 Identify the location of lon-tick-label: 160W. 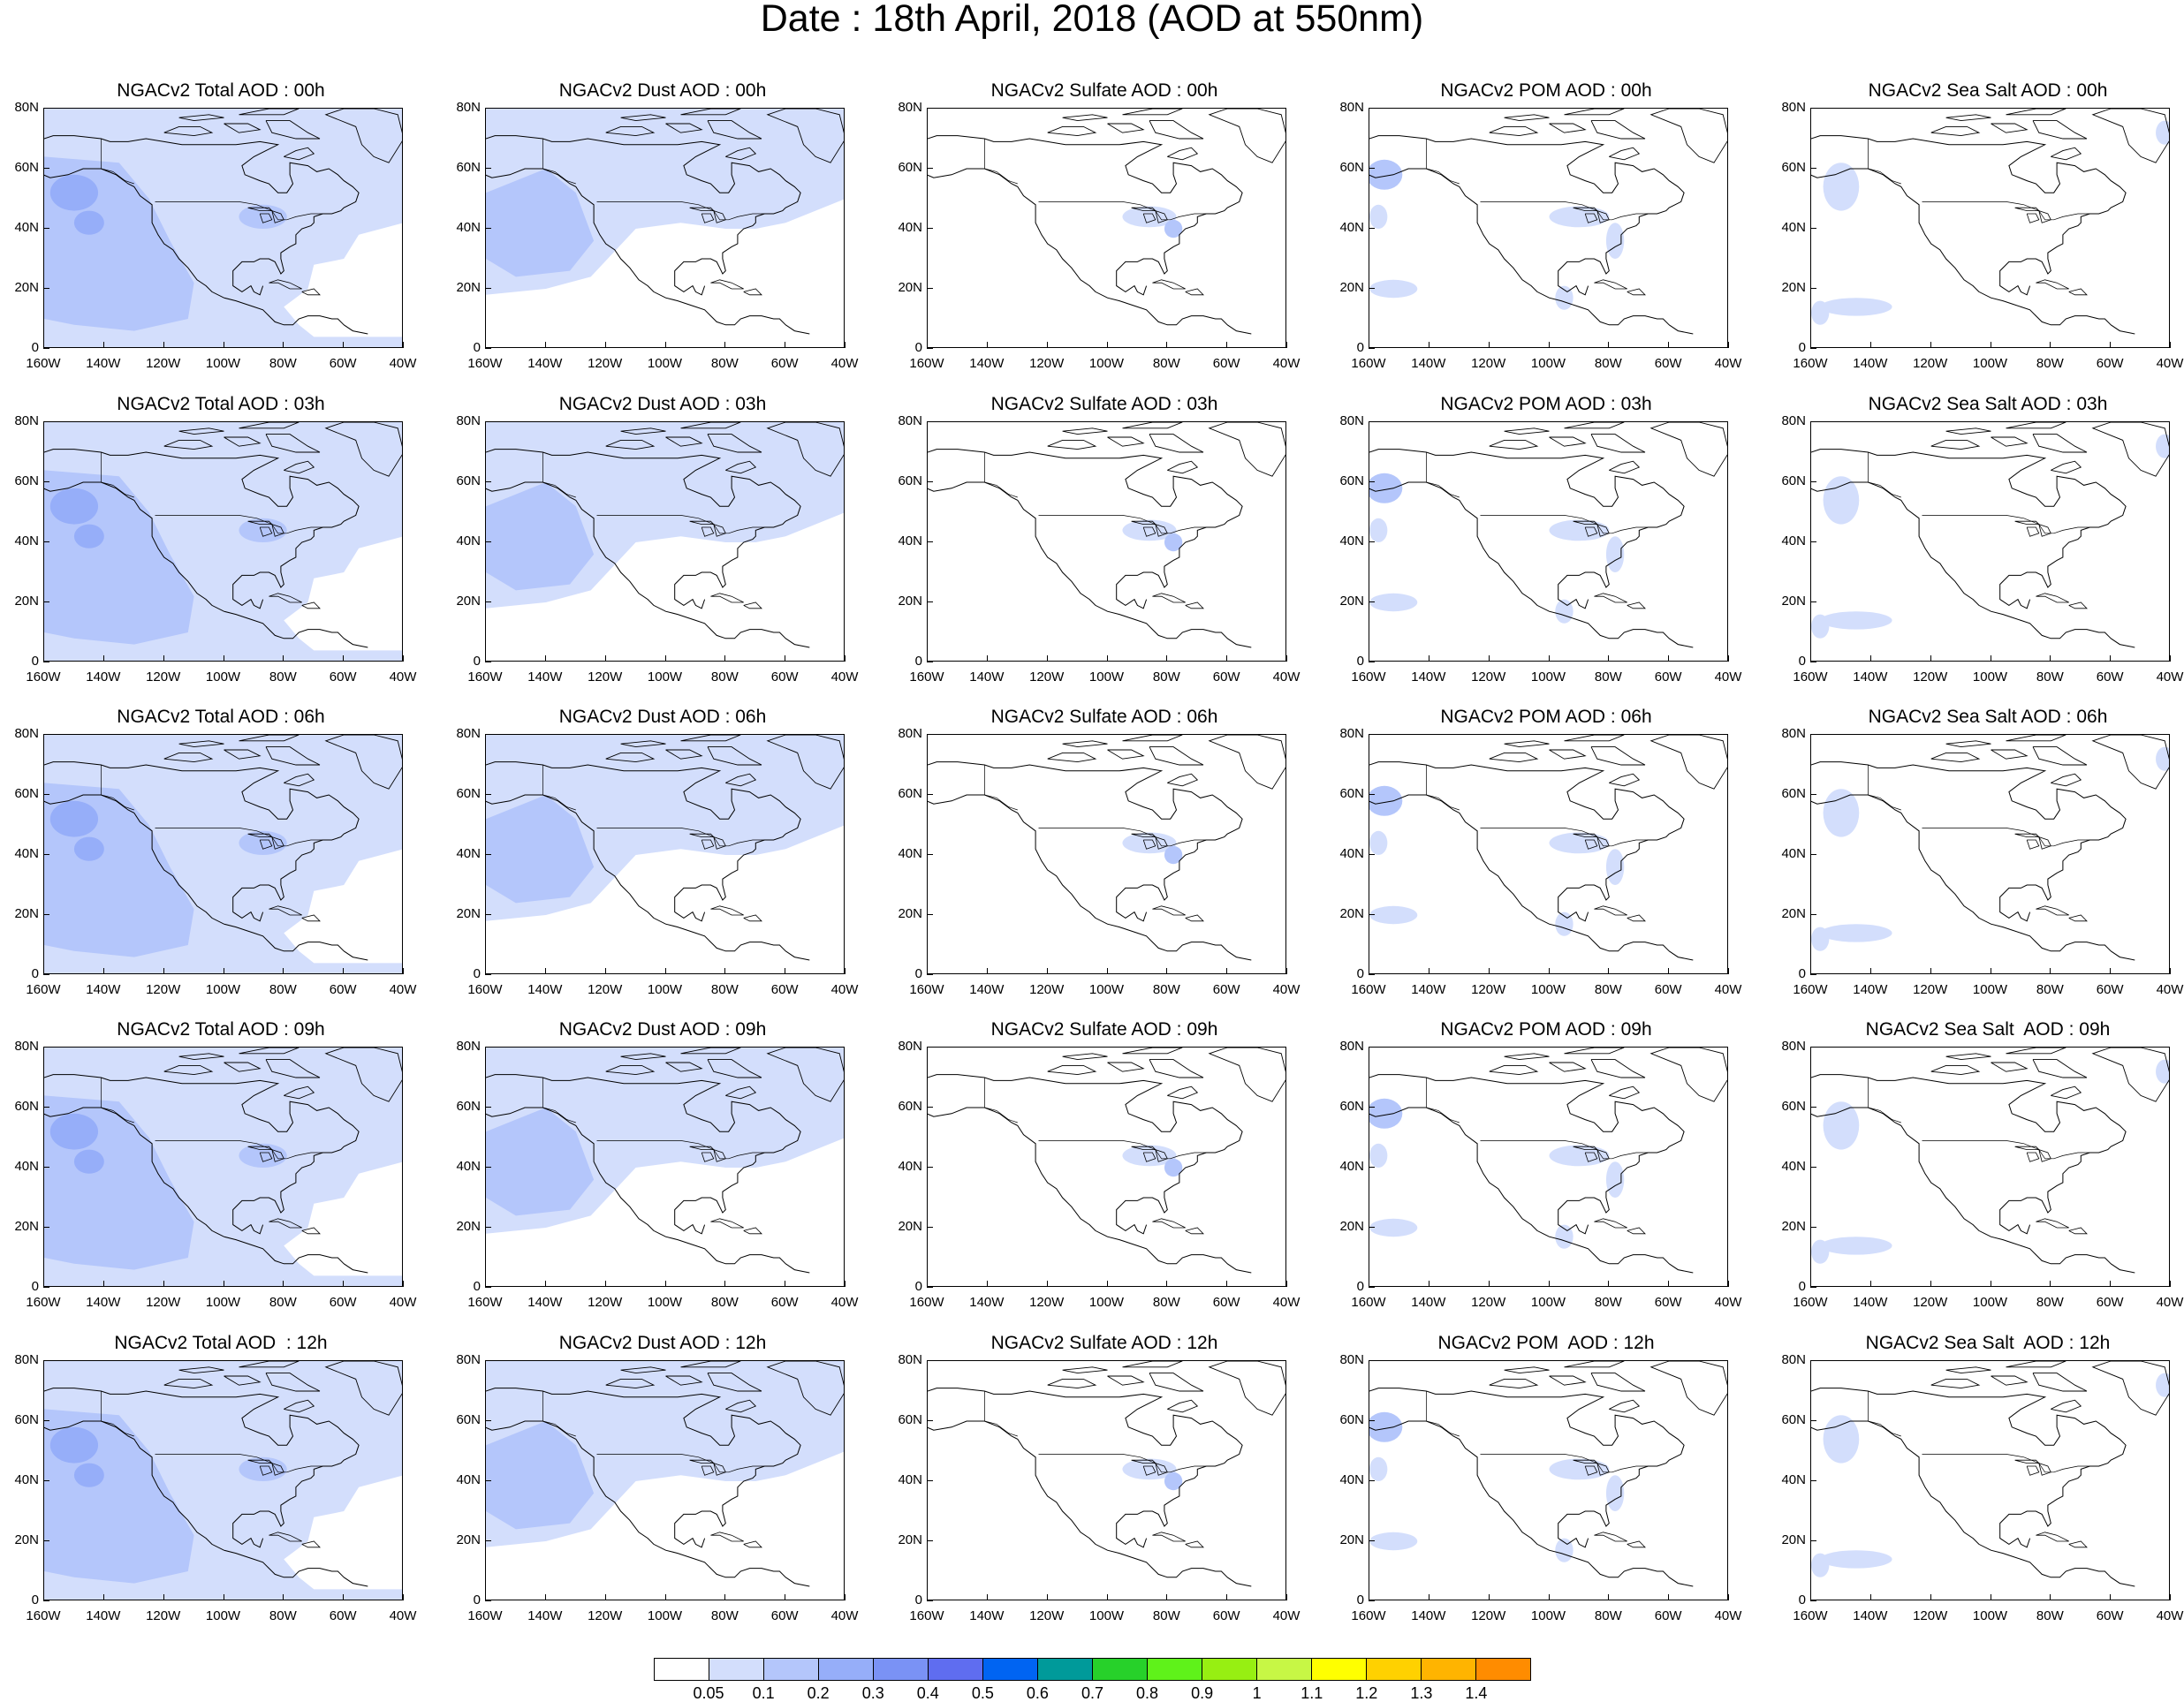
(1368, 363).